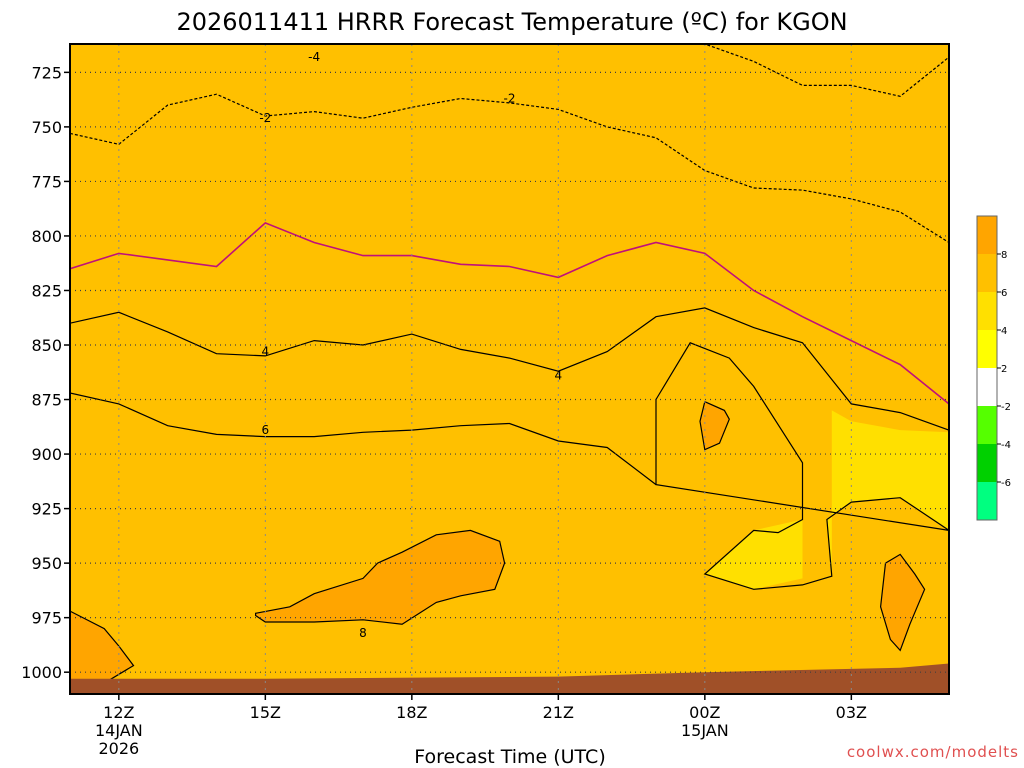 This screenshot has width=1024, height=768. What do you see at coordinates (46, 181) in the screenshot?
I see `y-tick-label: 775` at bounding box center [46, 181].